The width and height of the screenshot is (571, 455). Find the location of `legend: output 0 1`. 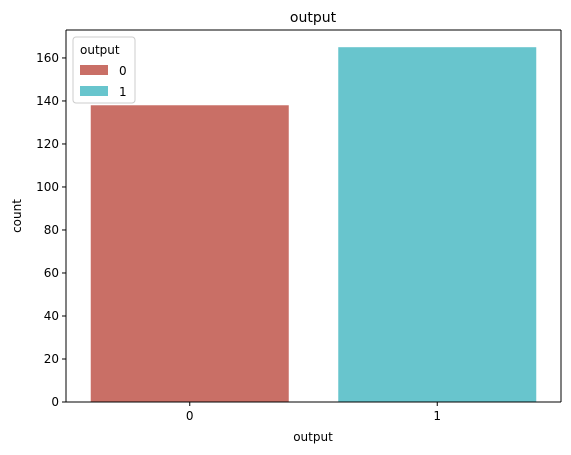

legend: output 0 1 is located at coordinates (104, 70).